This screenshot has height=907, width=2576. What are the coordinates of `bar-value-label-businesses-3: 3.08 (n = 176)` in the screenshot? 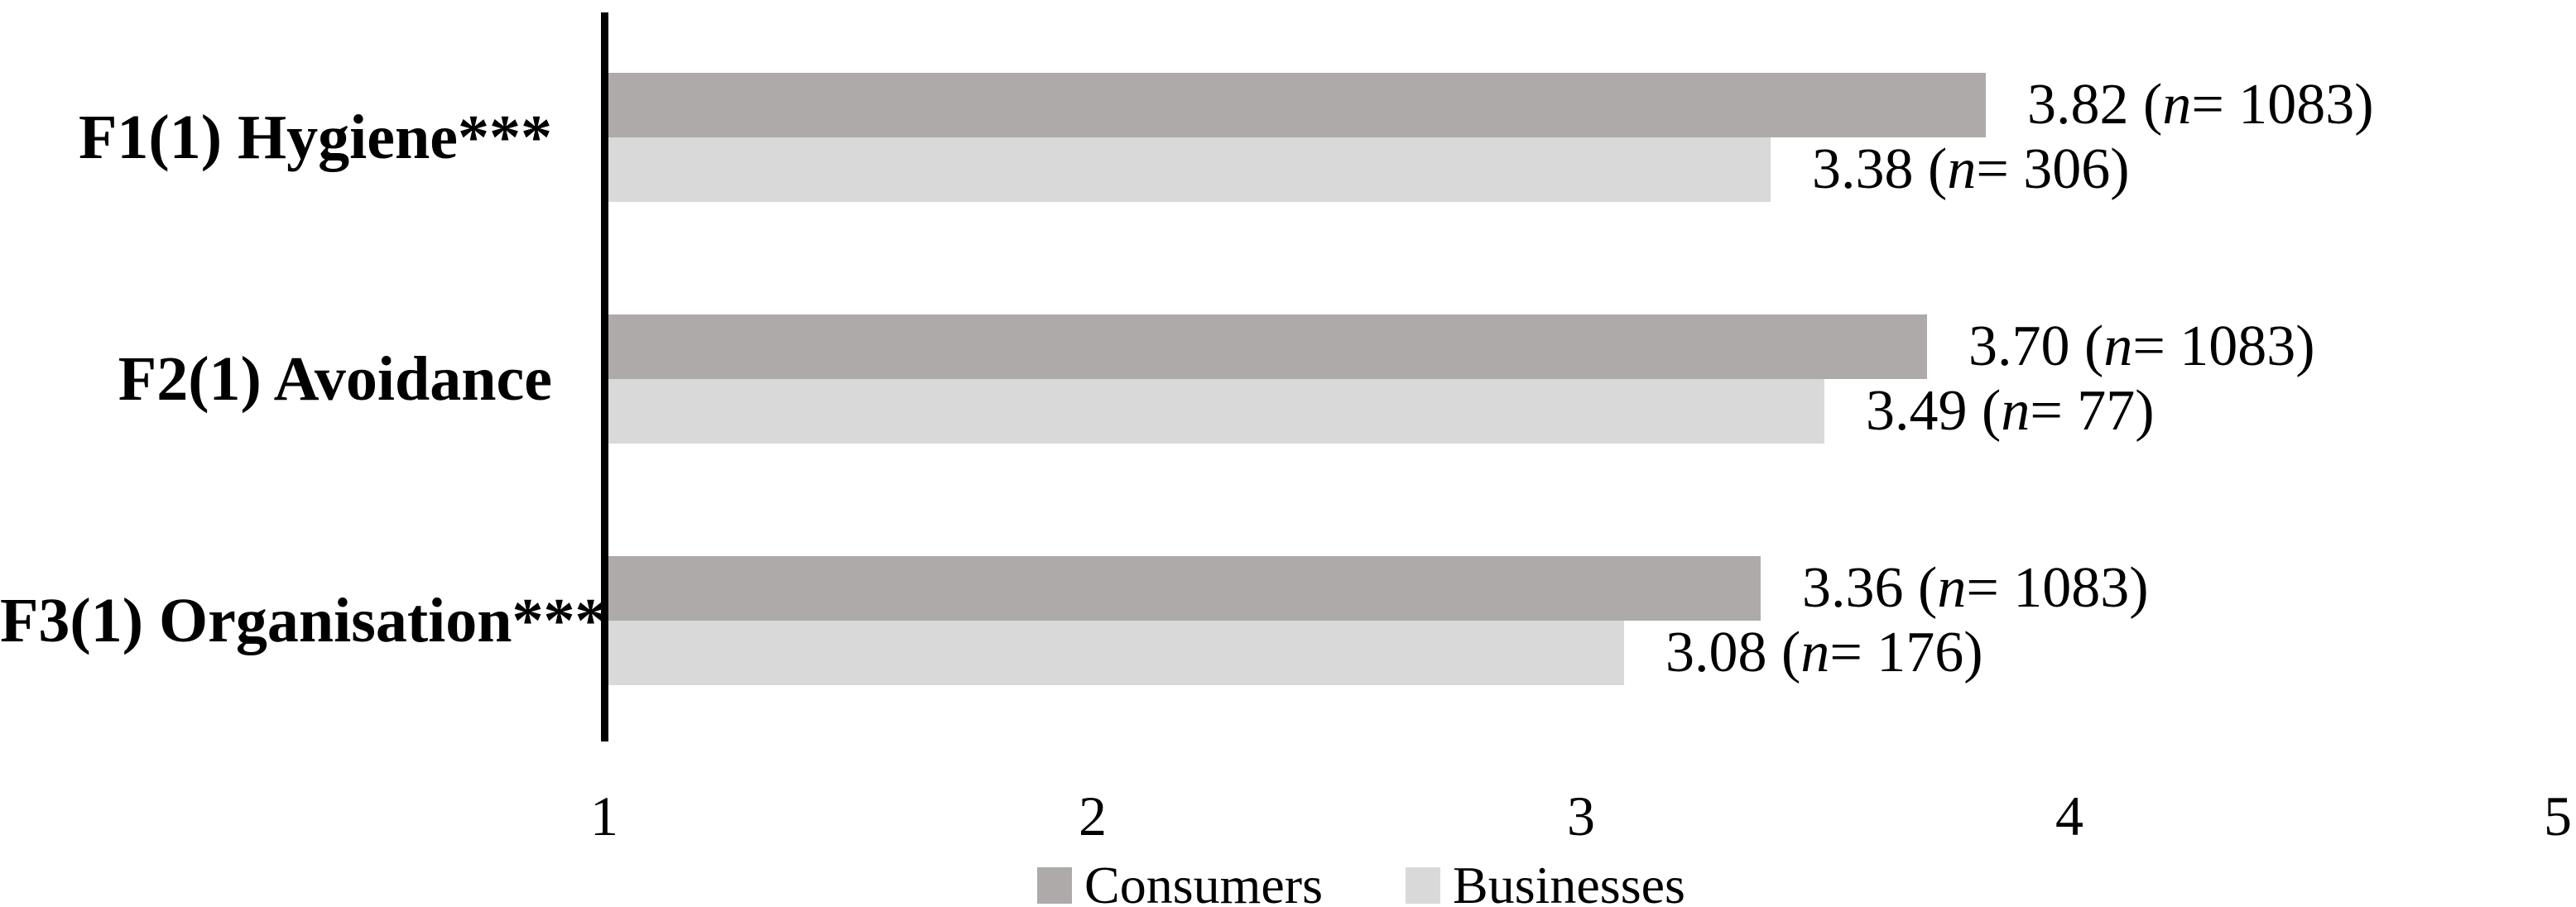 It's located at (1824, 652).